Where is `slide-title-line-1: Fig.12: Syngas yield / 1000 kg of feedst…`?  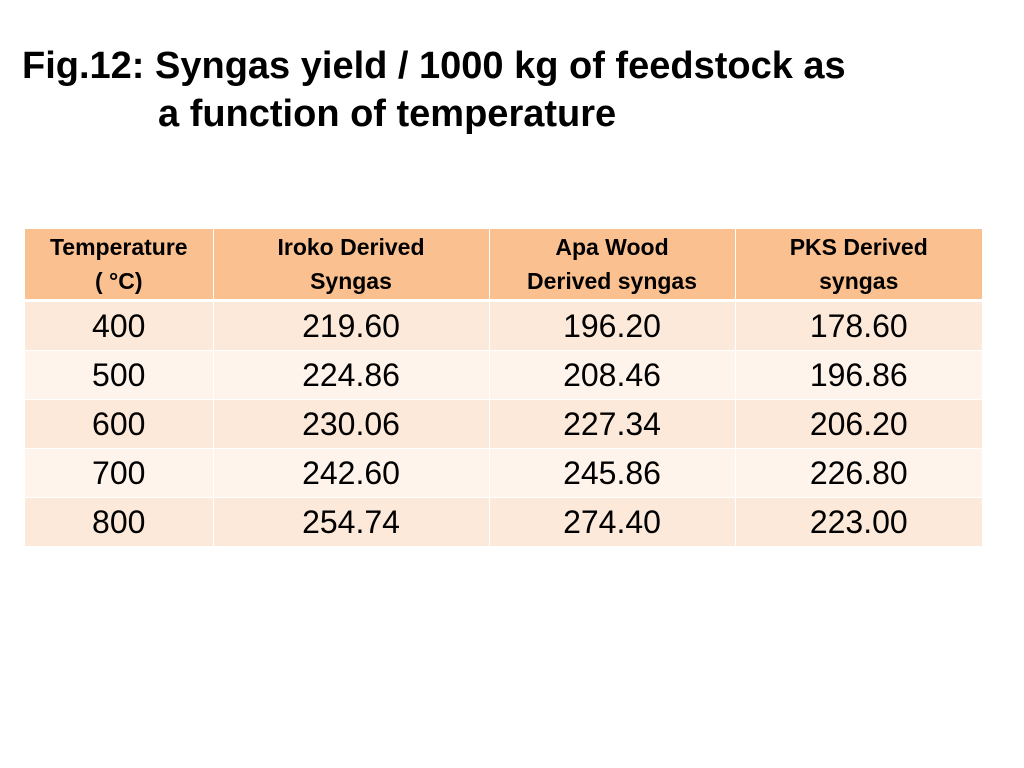
slide-title-line-1: Fig.12: Syngas yield / 1000 kg of feedst… is located at coordinates (434, 66).